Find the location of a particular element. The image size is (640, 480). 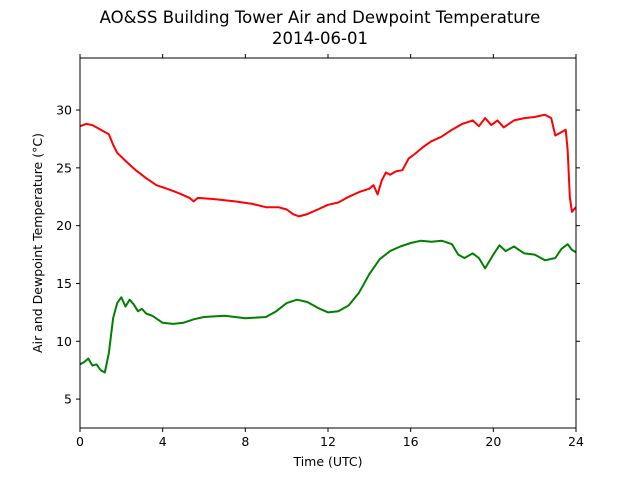

x-axis-label: Time (UTC) is located at coordinates (327, 461).